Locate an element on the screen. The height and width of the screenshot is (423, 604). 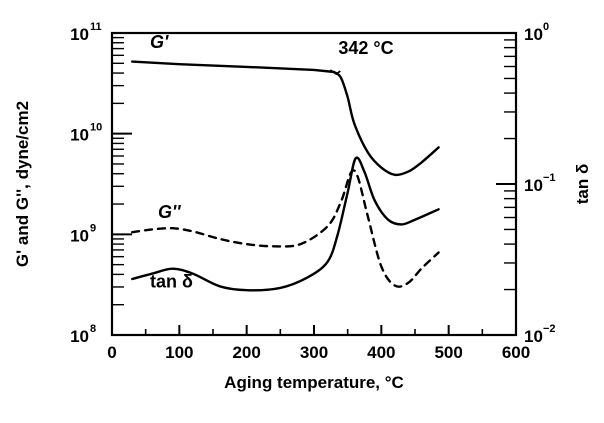
y-right-tick-exponent: 0 is located at coordinates (546, 27).